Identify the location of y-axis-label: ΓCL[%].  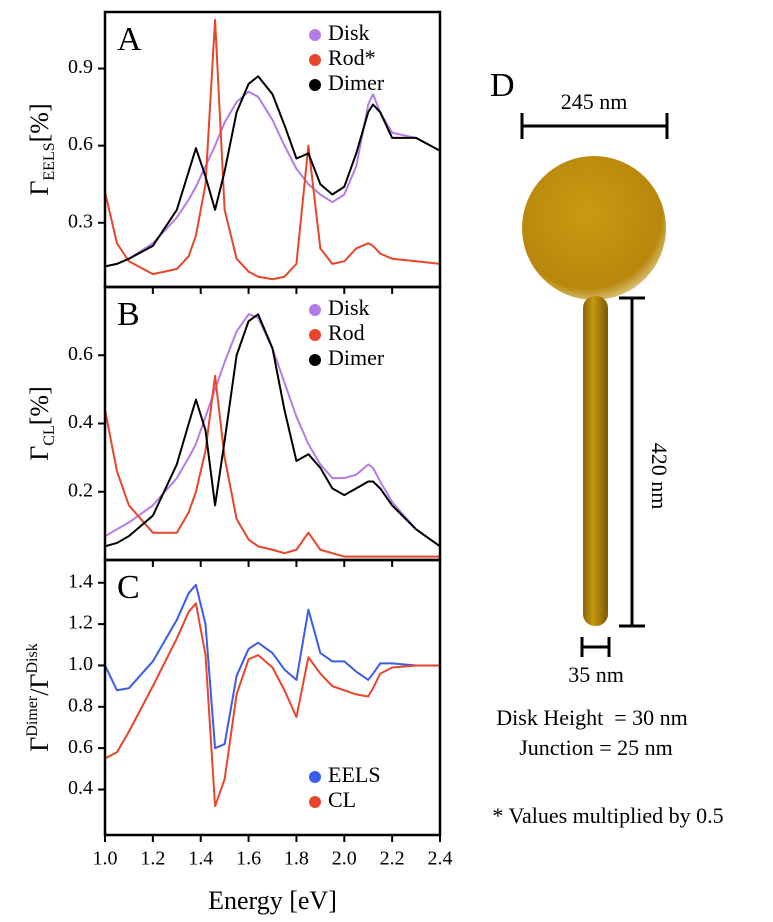
(41, 423).